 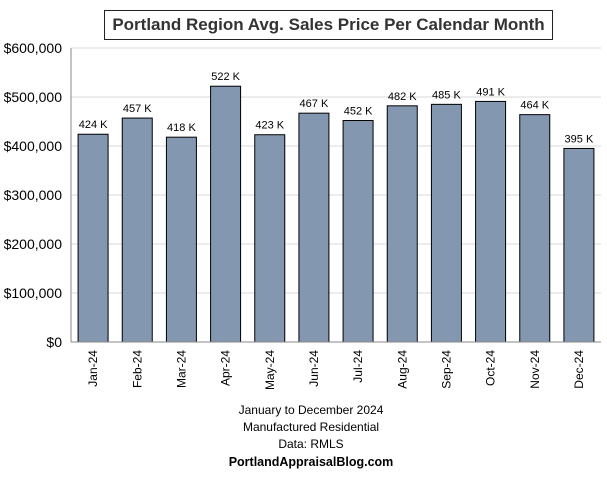 What do you see at coordinates (311, 410) in the screenshot?
I see `caption-date-range: January to December 2024` at bounding box center [311, 410].